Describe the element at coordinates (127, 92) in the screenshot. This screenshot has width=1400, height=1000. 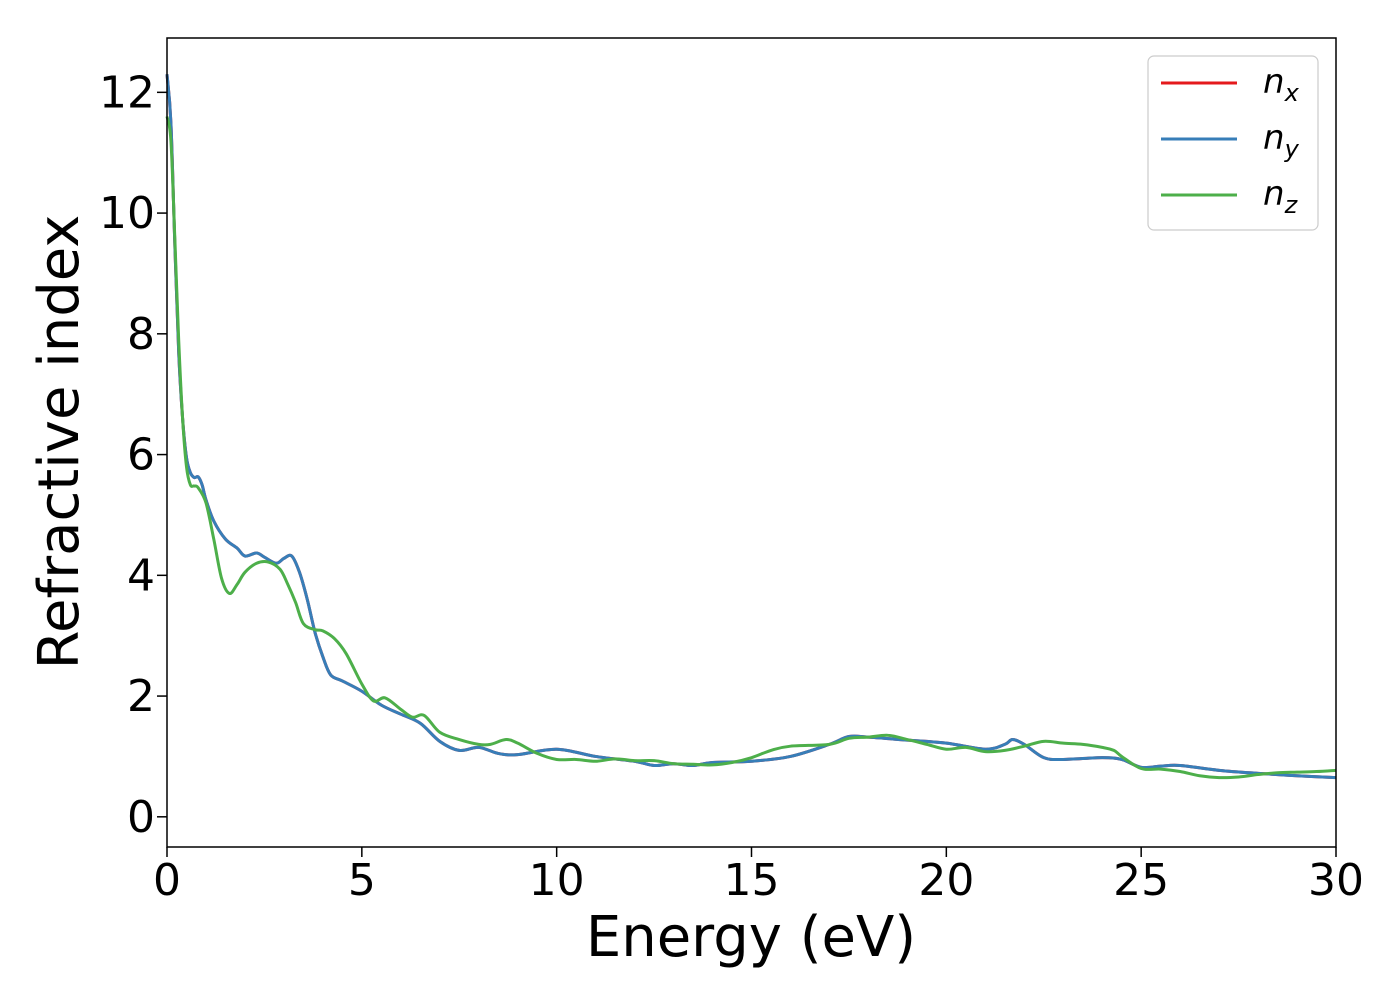
I see `y-tick-label: 12` at that location.